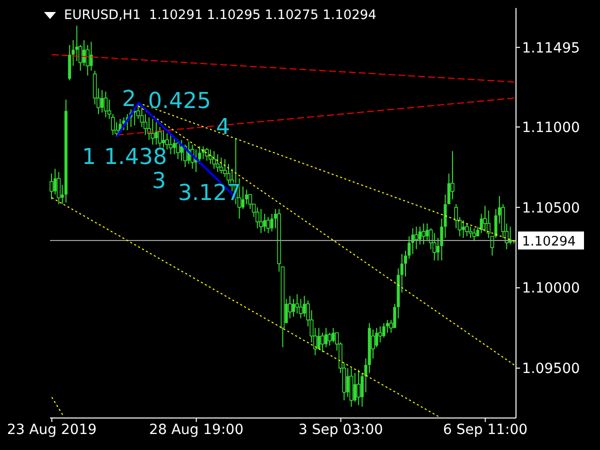 The width and height of the screenshot is (600, 450). I want to click on annotation: 1.438, so click(135, 157).